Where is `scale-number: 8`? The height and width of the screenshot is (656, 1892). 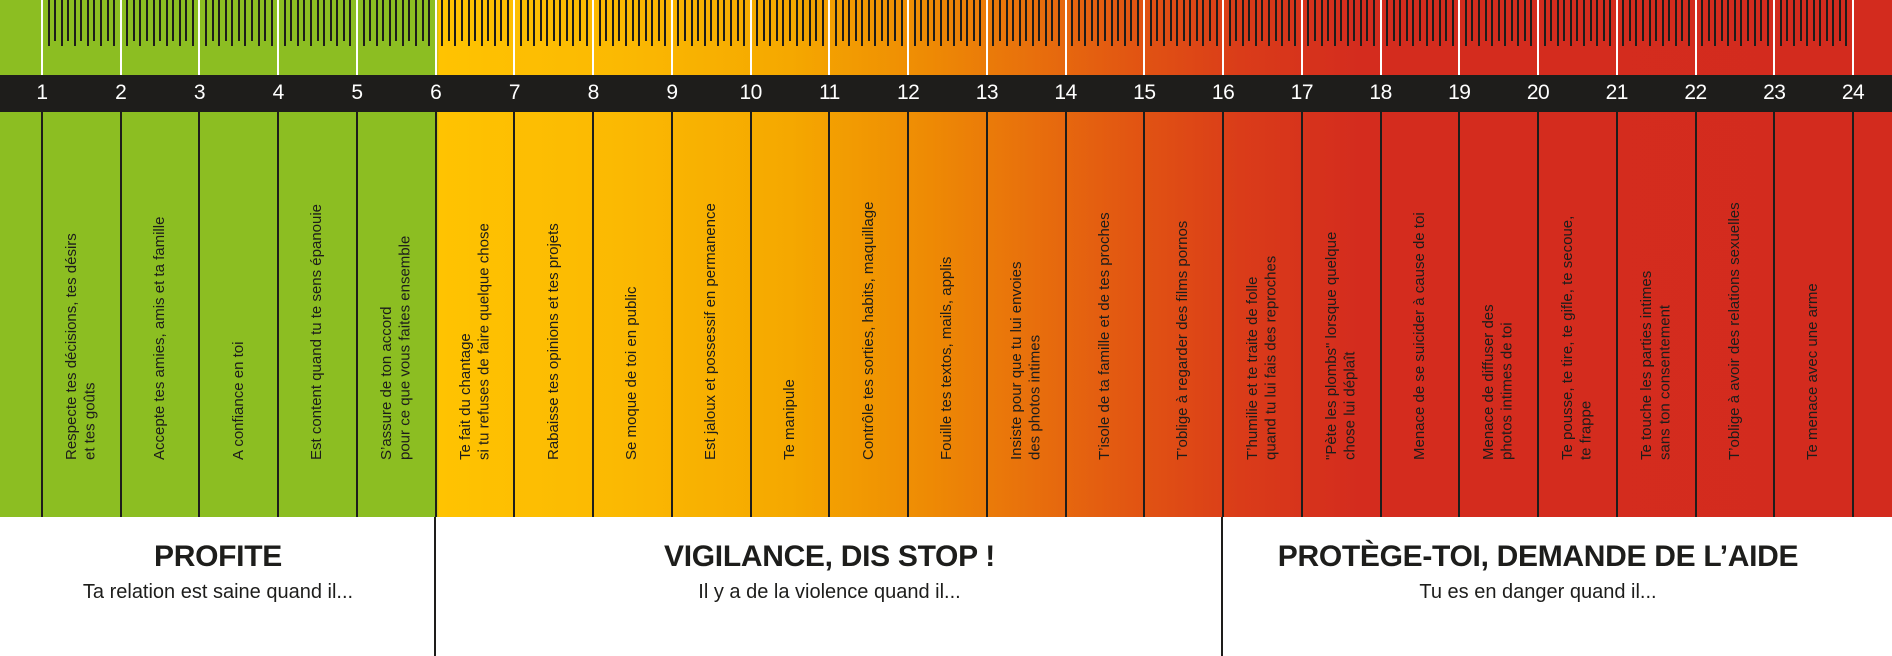 scale-number: 8 is located at coordinates (593, 92).